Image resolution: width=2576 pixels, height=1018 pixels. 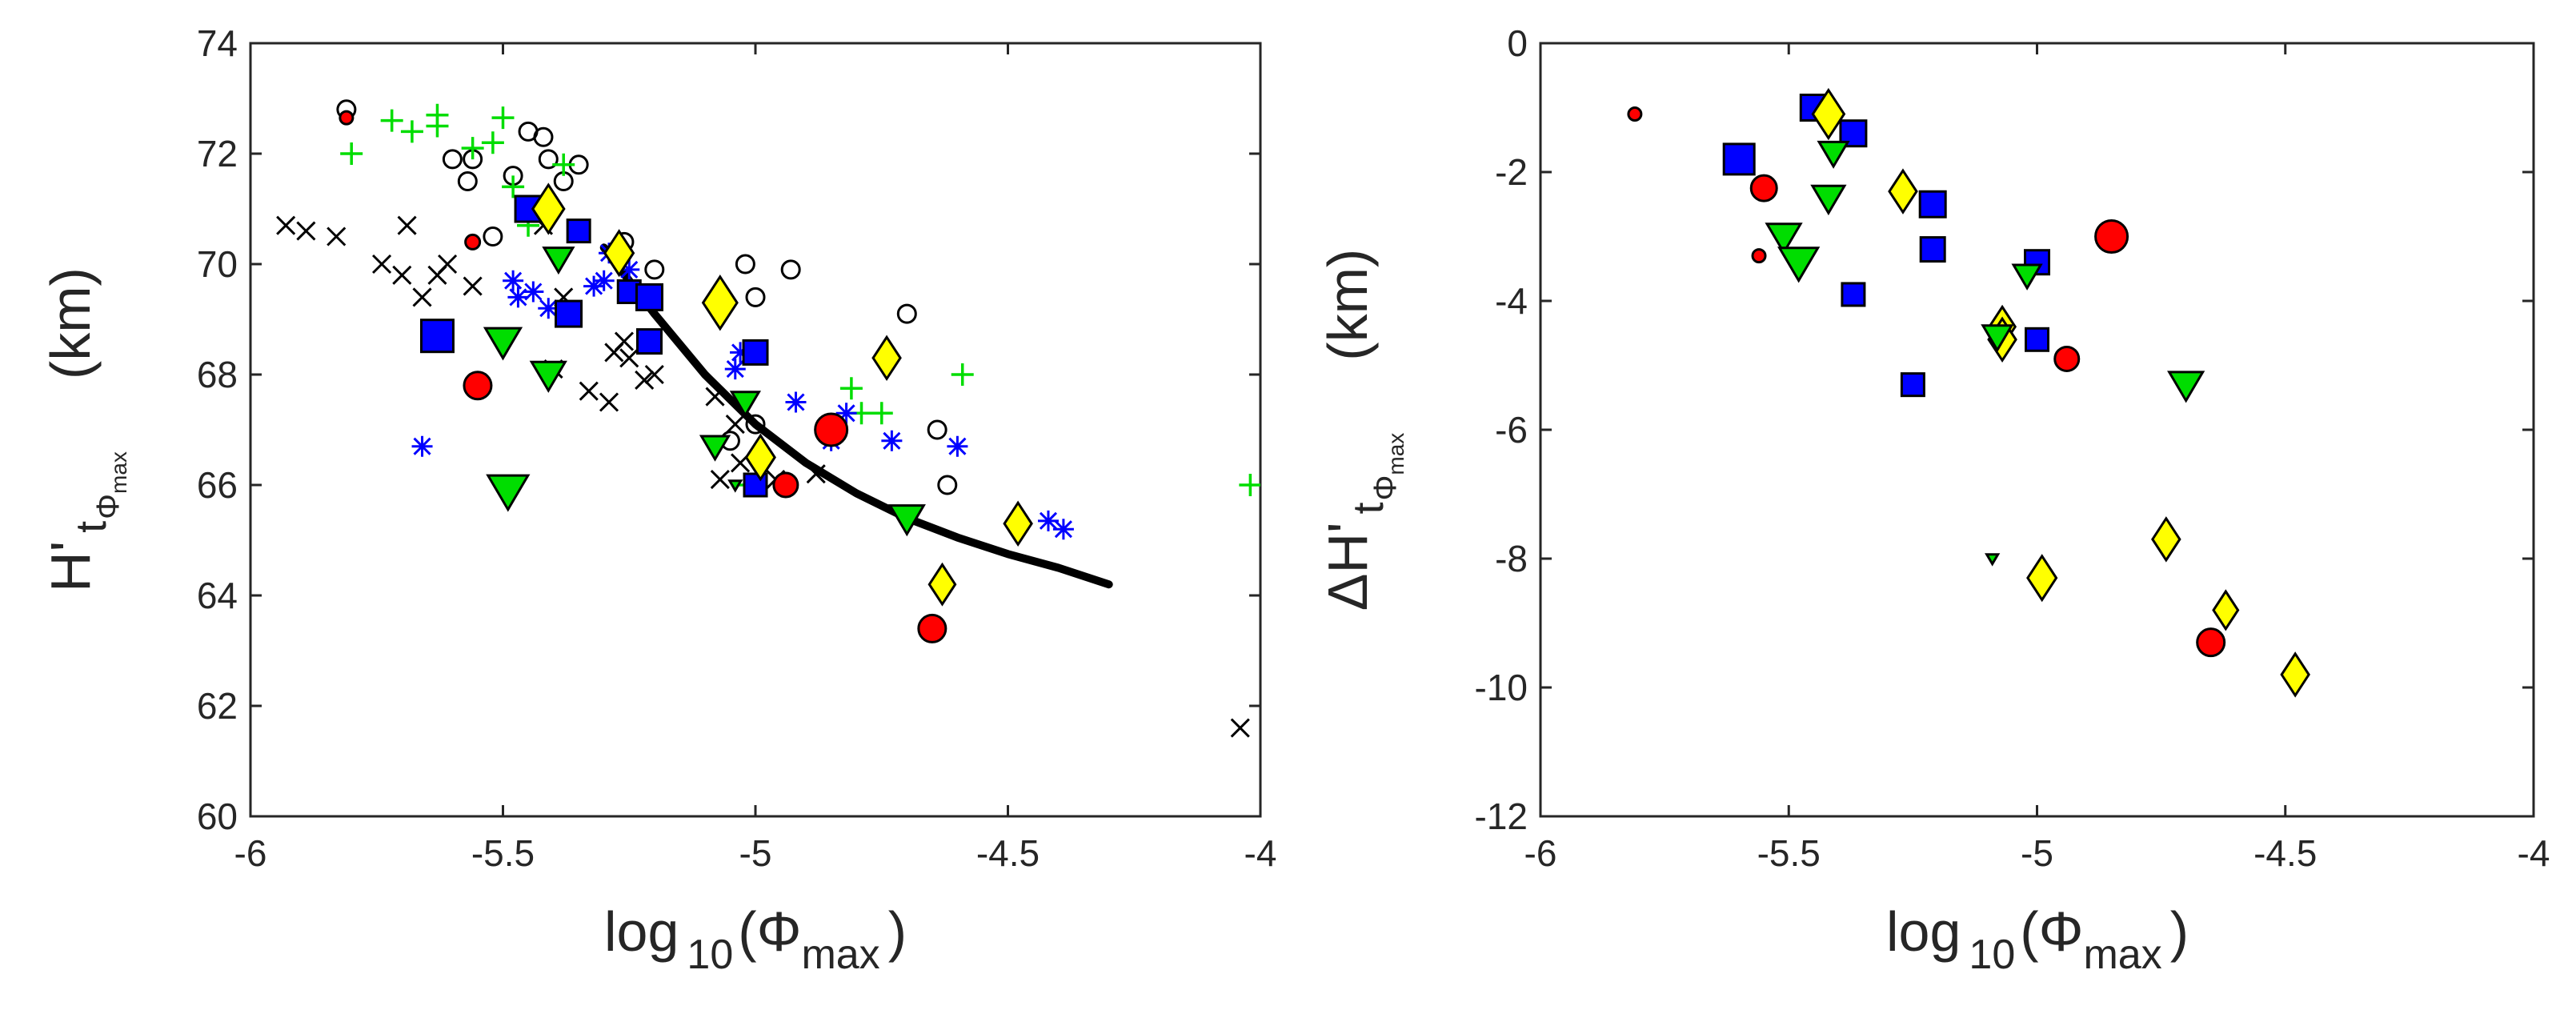 What do you see at coordinates (1362, 430) in the screenshot?
I see `svg-text: ΔH'tΦmax(km)` at bounding box center [1362, 430].